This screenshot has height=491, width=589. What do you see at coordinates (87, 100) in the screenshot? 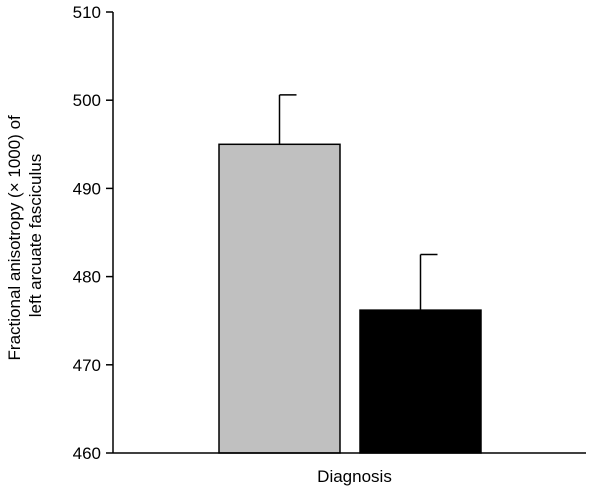
I see `y-tick-label: 500` at bounding box center [87, 100].